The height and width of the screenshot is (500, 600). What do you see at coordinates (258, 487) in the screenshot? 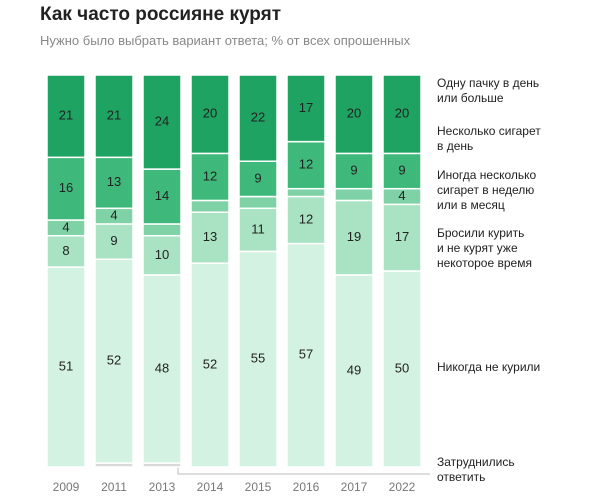
I see `x-tick-label: 2015` at bounding box center [258, 487].